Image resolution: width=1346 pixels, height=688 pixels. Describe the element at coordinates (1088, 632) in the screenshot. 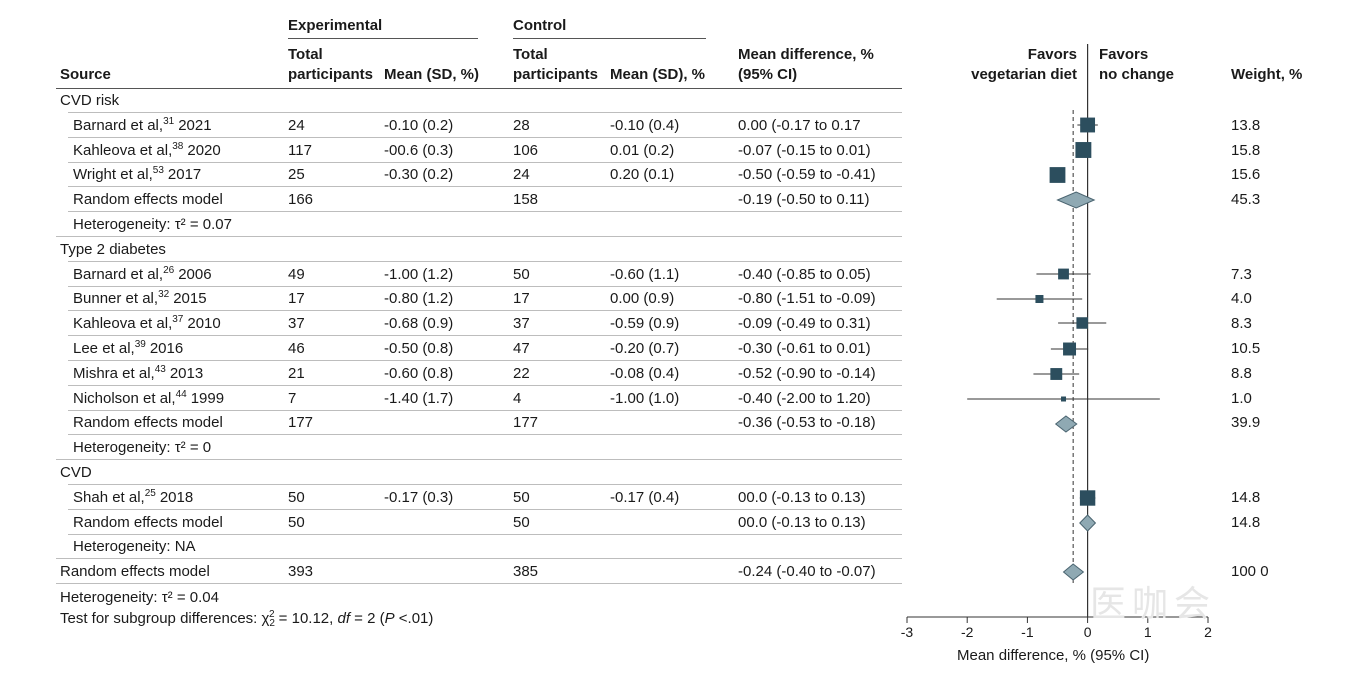

I see `x-tick-label: 0` at that location.